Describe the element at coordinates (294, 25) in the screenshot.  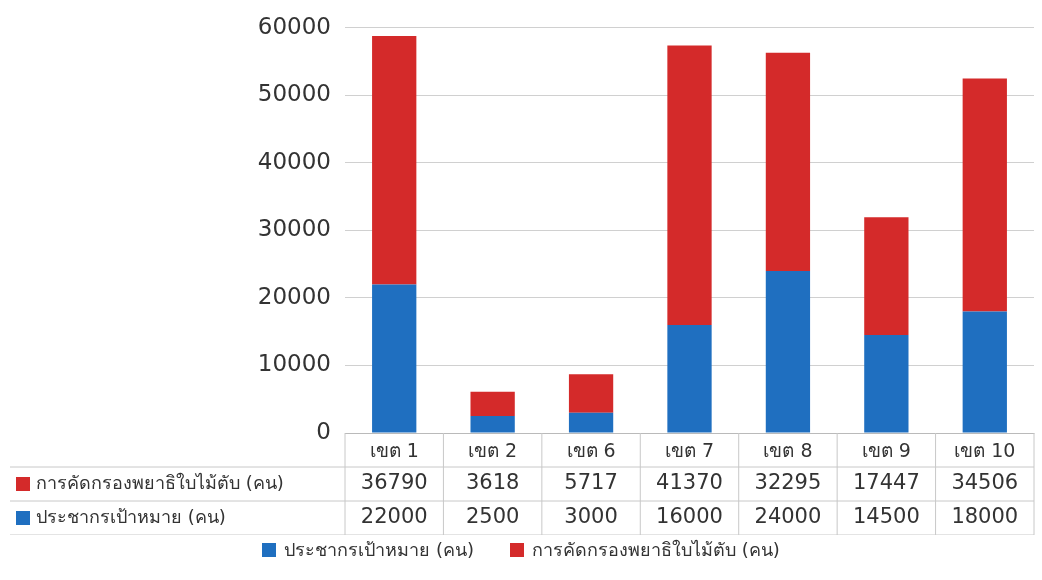
I see `y-tick-label: 60000` at that location.